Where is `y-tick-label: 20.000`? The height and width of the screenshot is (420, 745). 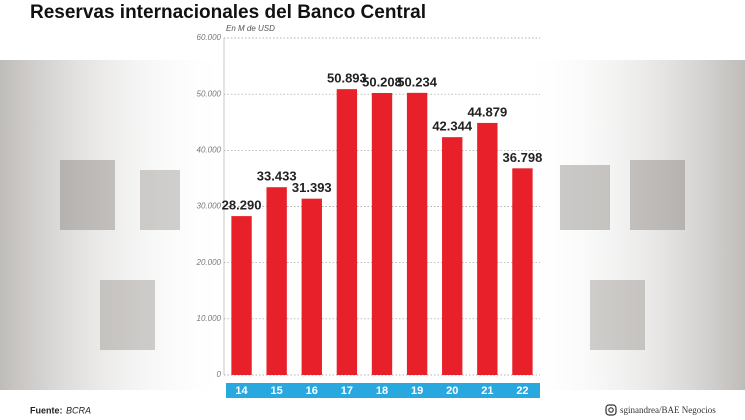 y-tick-label: 20.000 is located at coordinates (209, 262).